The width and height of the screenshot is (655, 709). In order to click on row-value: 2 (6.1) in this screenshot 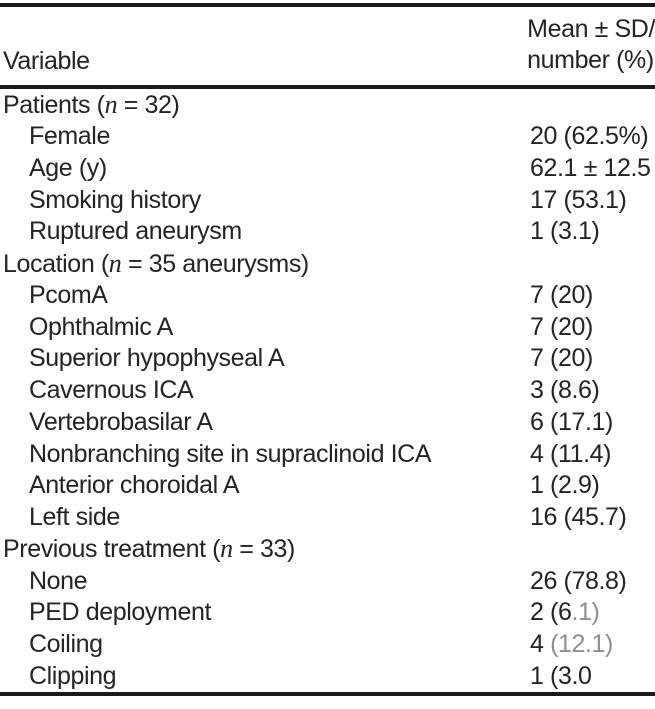, I will do `click(592, 612)`.